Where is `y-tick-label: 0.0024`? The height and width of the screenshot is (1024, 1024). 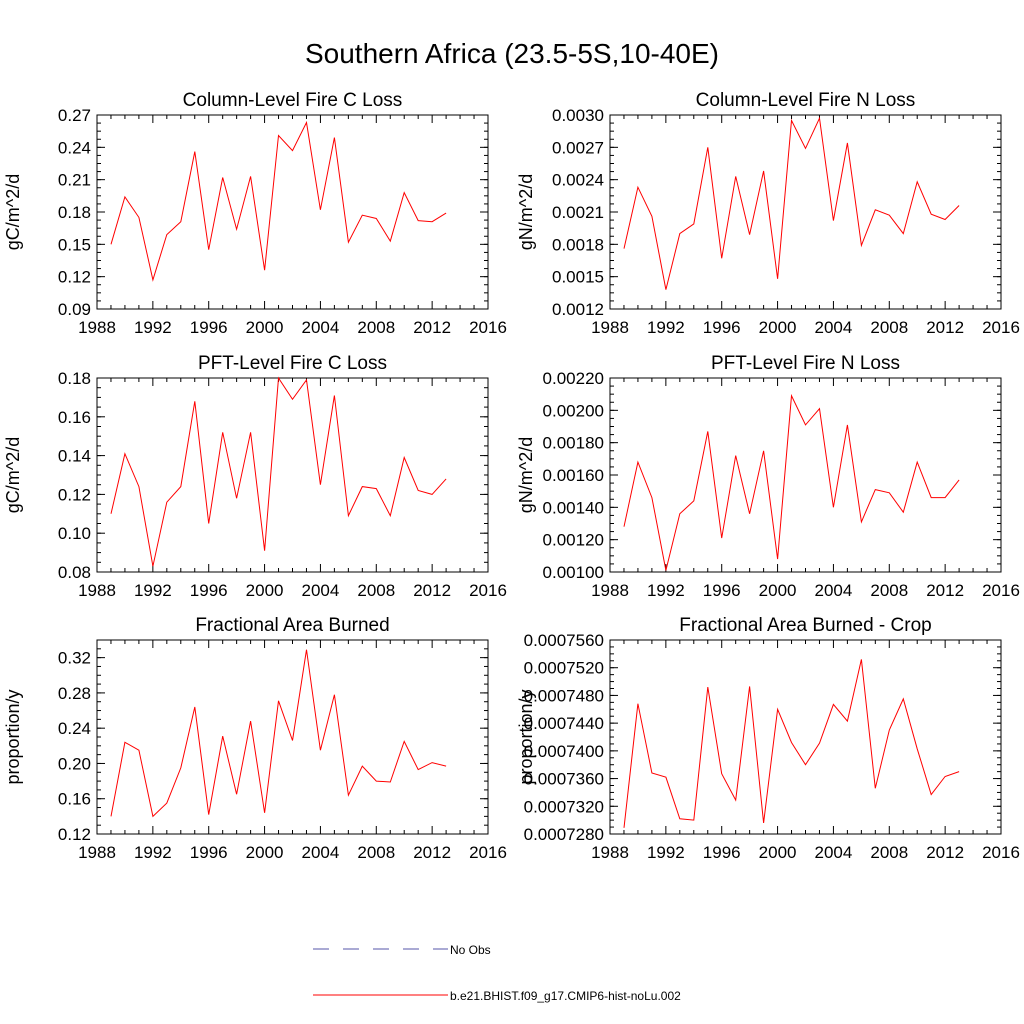
y-tick-label: 0.0024 is located at coordinates (578, 180).